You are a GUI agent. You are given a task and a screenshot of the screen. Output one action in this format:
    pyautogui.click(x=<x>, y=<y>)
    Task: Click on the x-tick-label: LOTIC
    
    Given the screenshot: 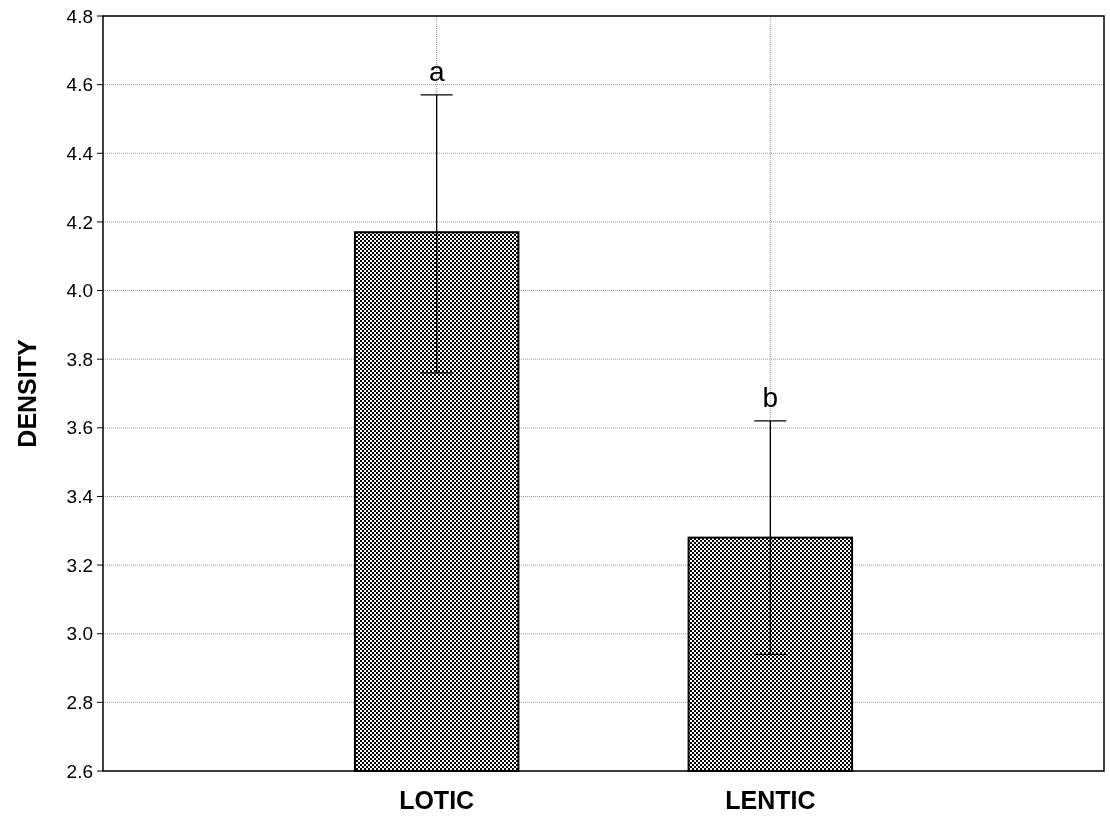 What is the action you would take?
    pyautogui.click(x=437, y=800)
    